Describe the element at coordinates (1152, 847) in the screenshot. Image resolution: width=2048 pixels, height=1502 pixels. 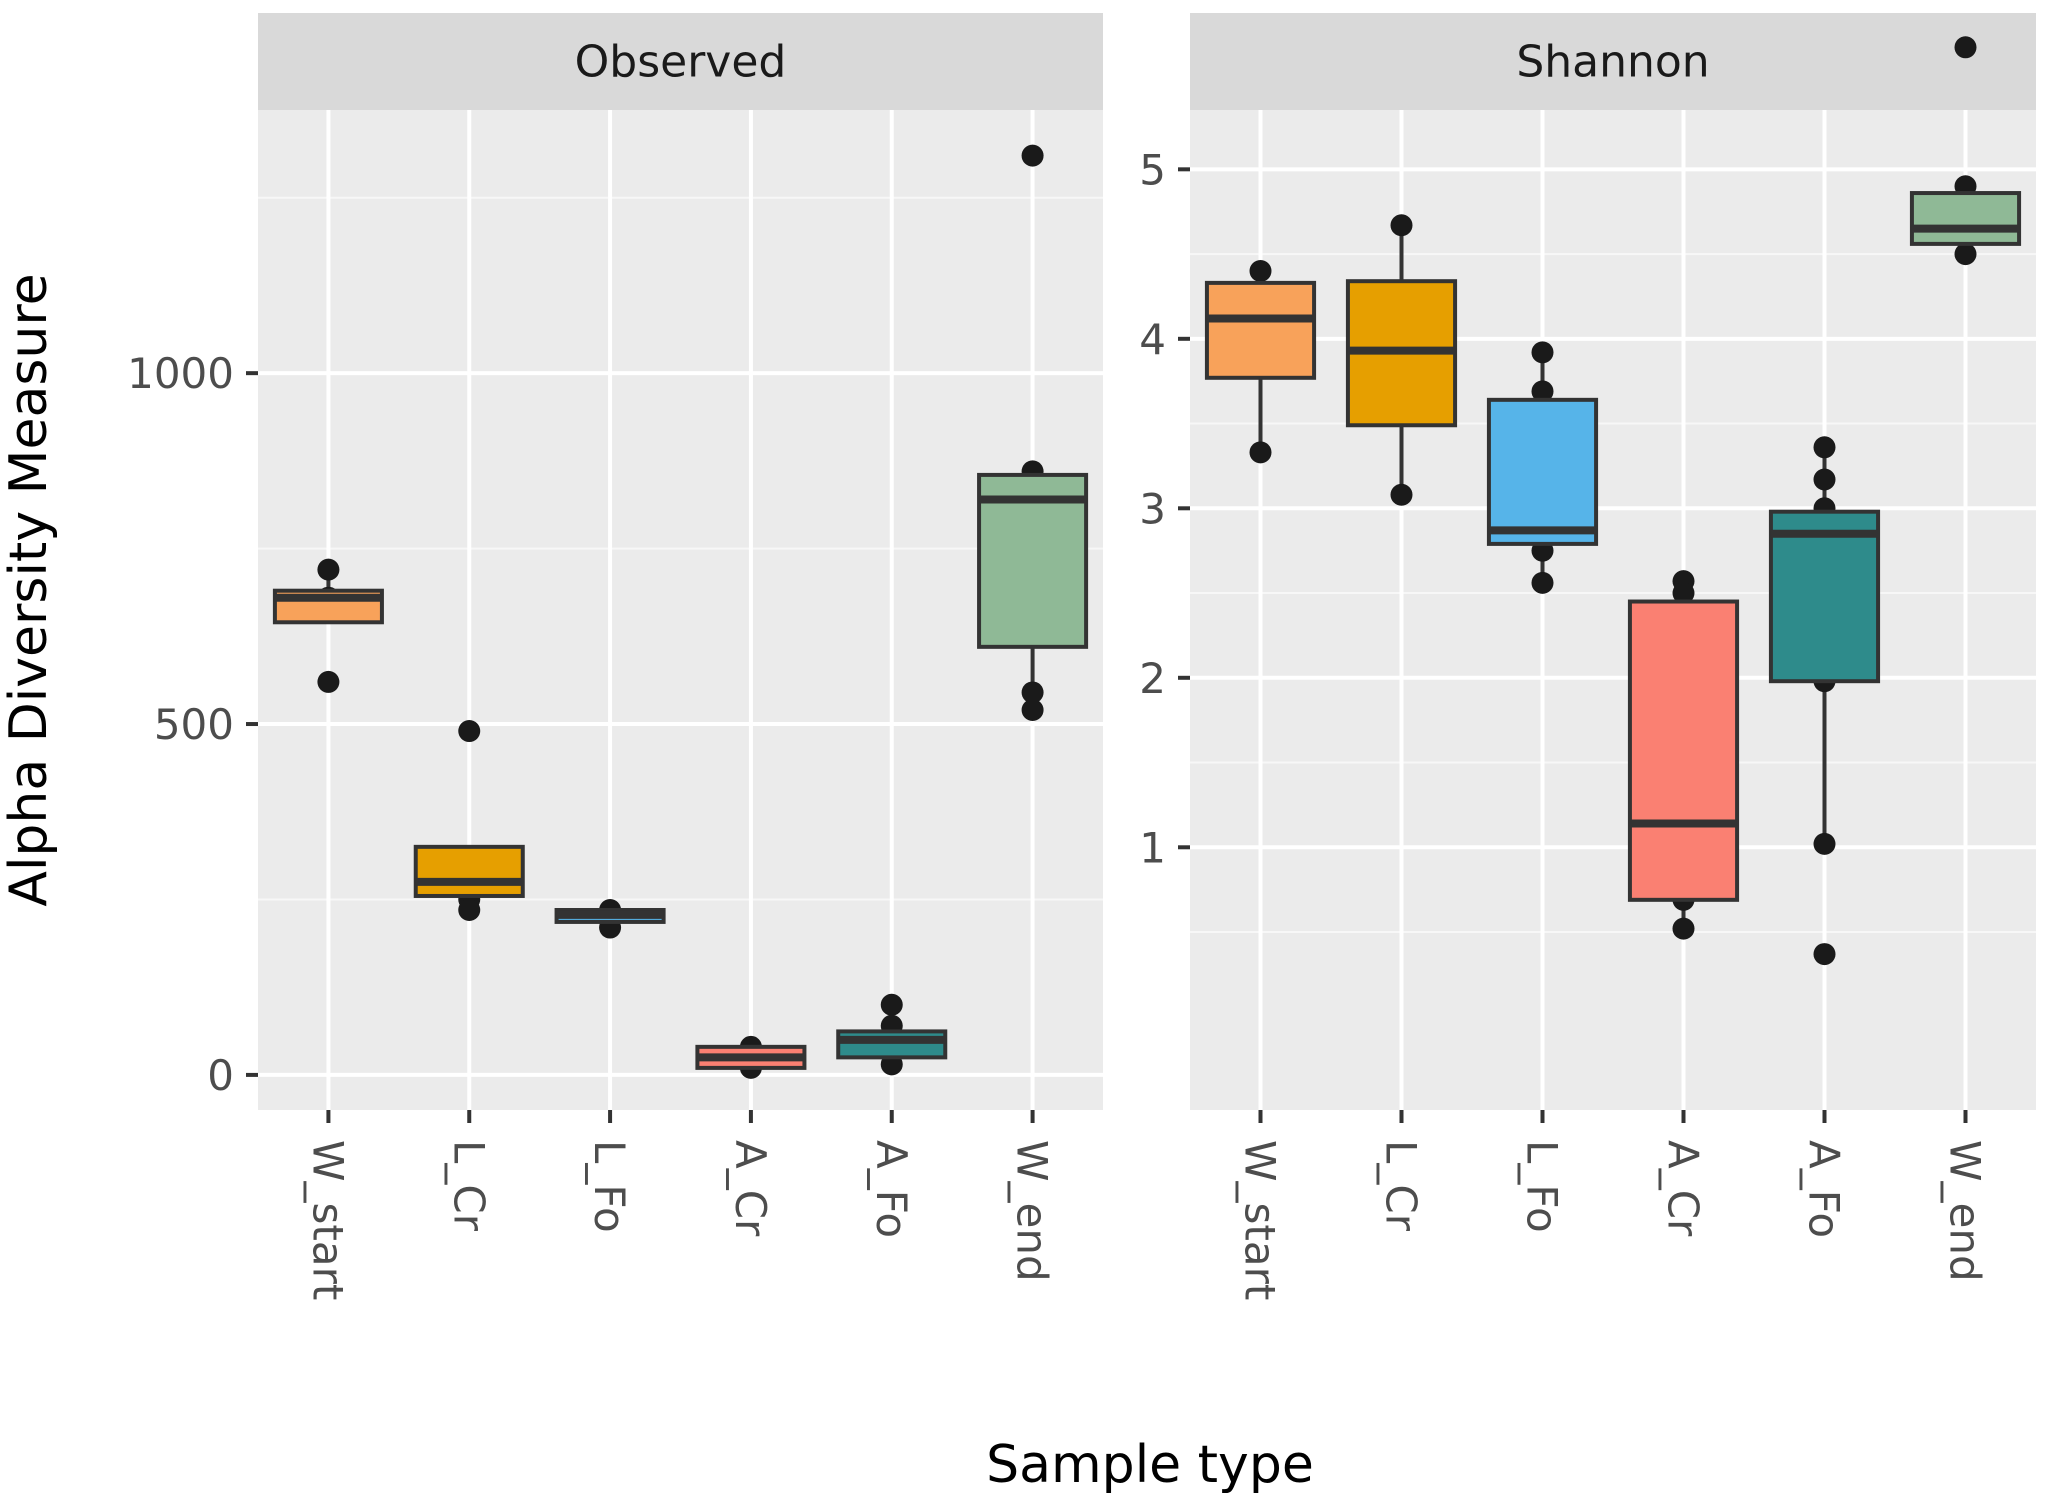
I see `y-tick-label: 1` at that location.